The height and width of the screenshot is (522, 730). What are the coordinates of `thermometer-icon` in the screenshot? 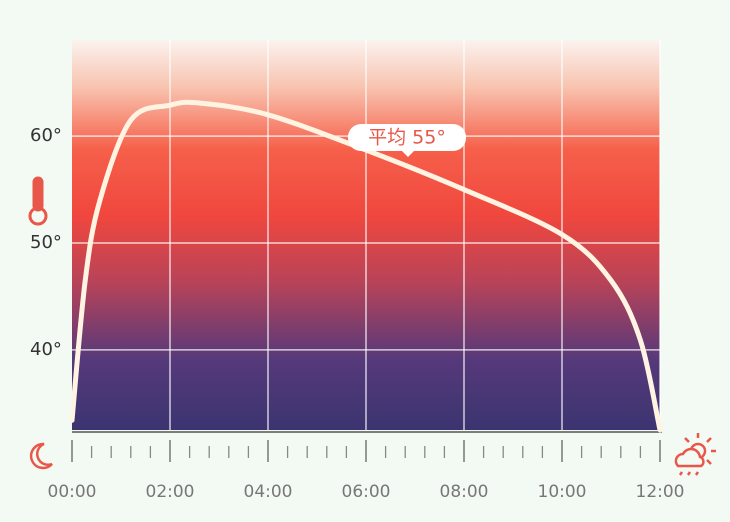 It's located at (38, 201).